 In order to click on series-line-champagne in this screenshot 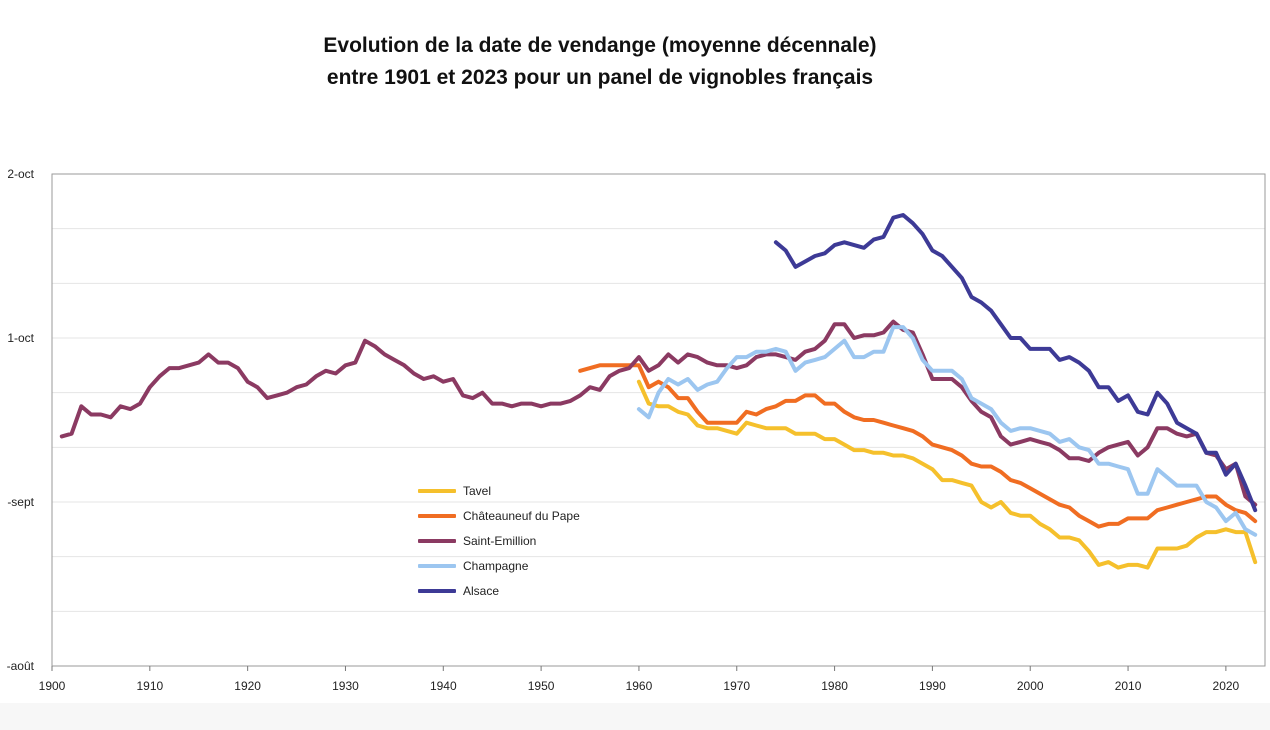, I will do `click(947, 431)`.